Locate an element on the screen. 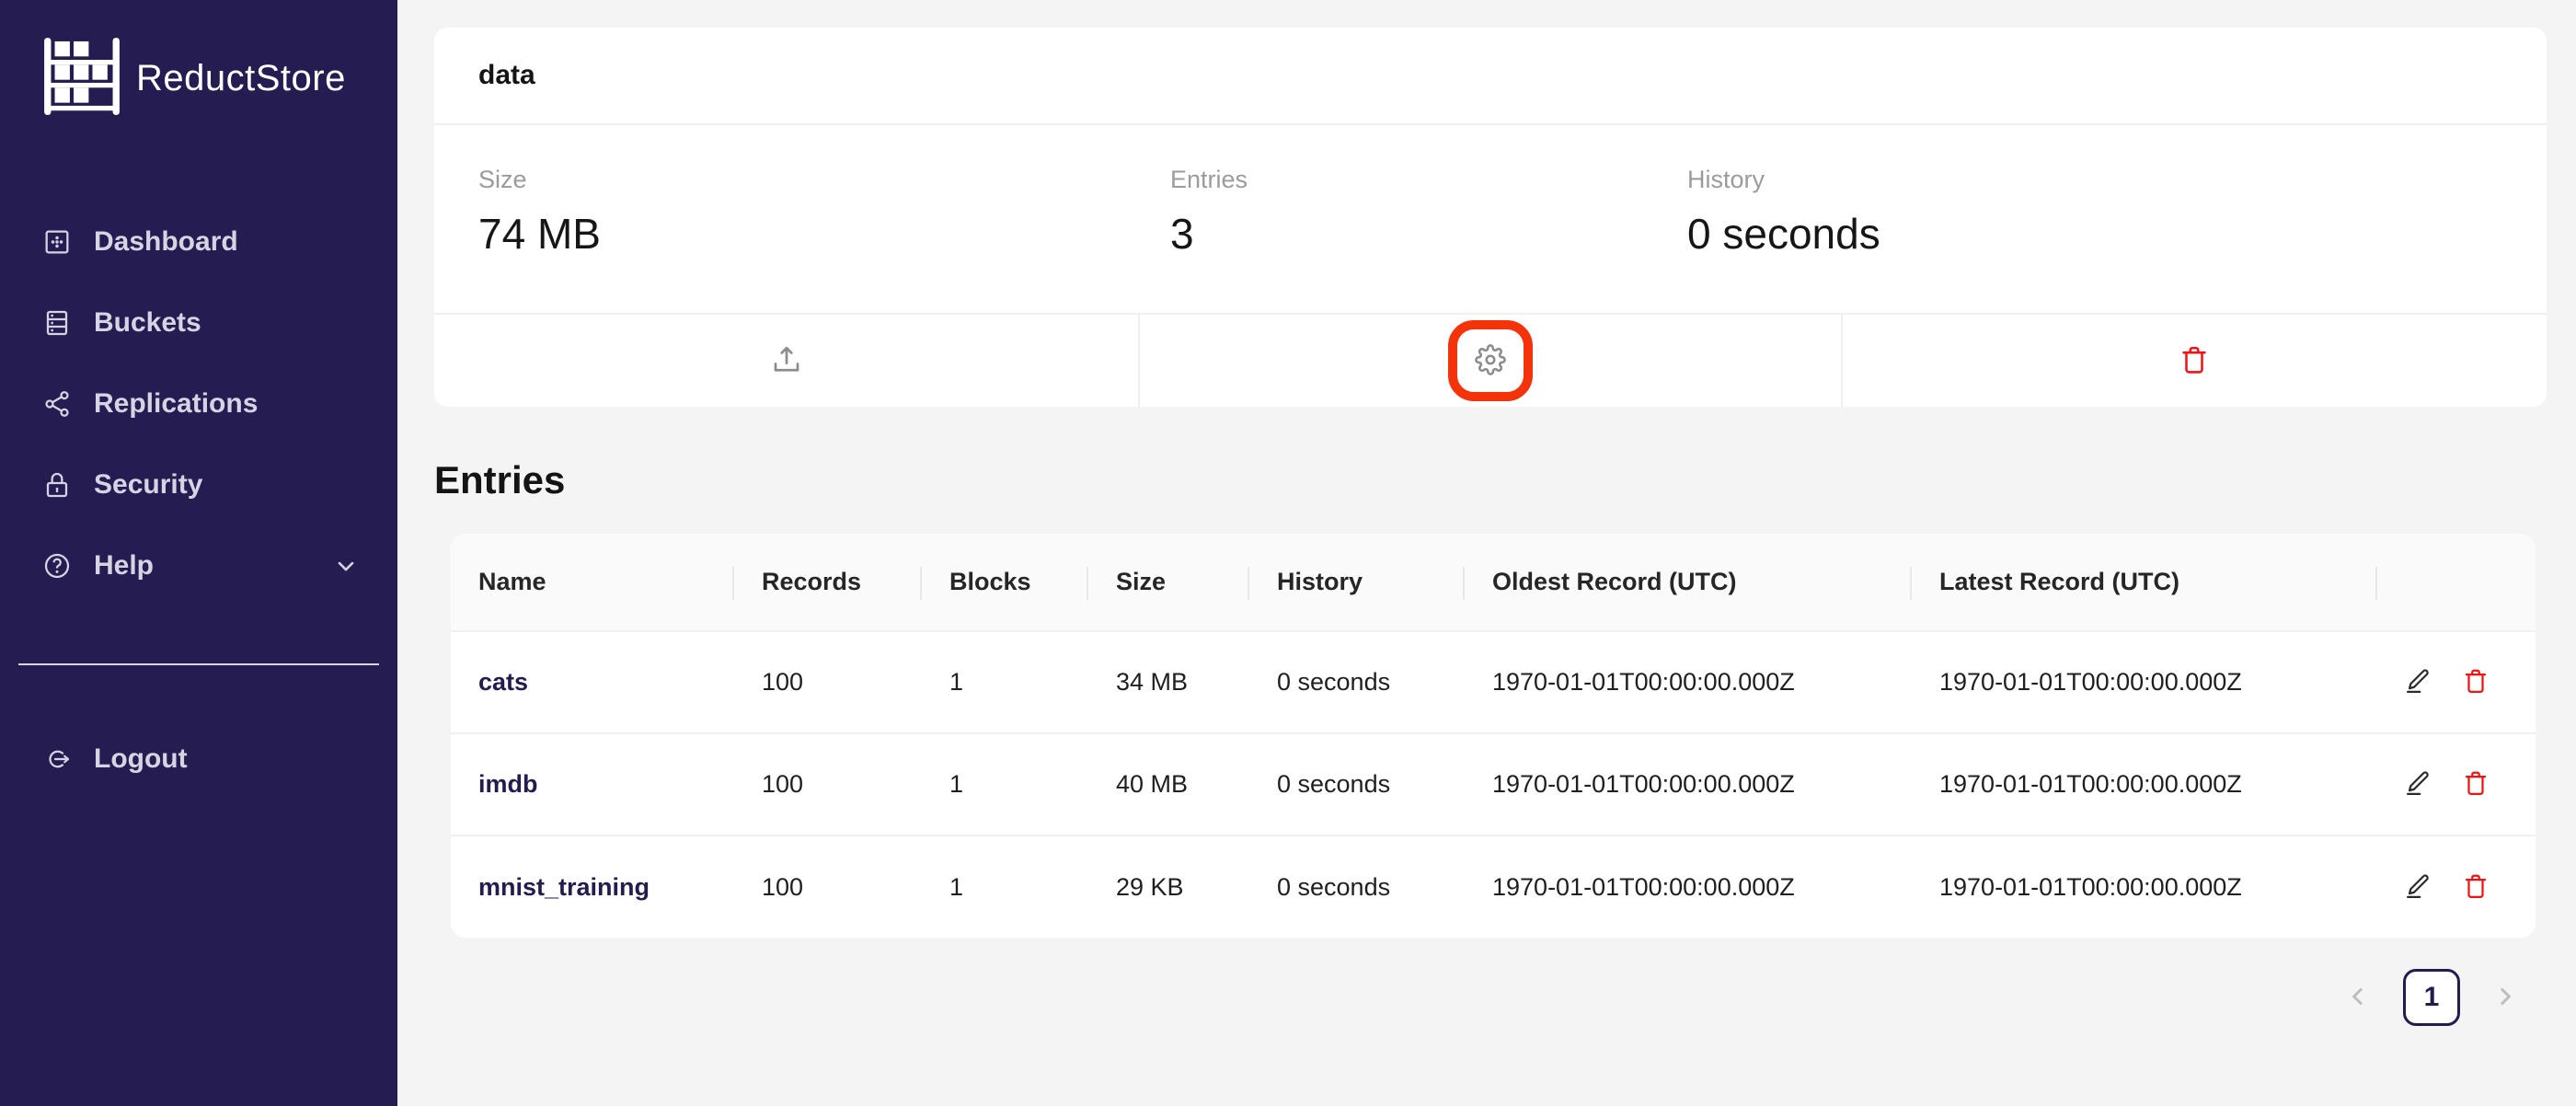 This screenshot has width=2576, height=1106. brand: ReductStore is located at coordinates (198, 60).